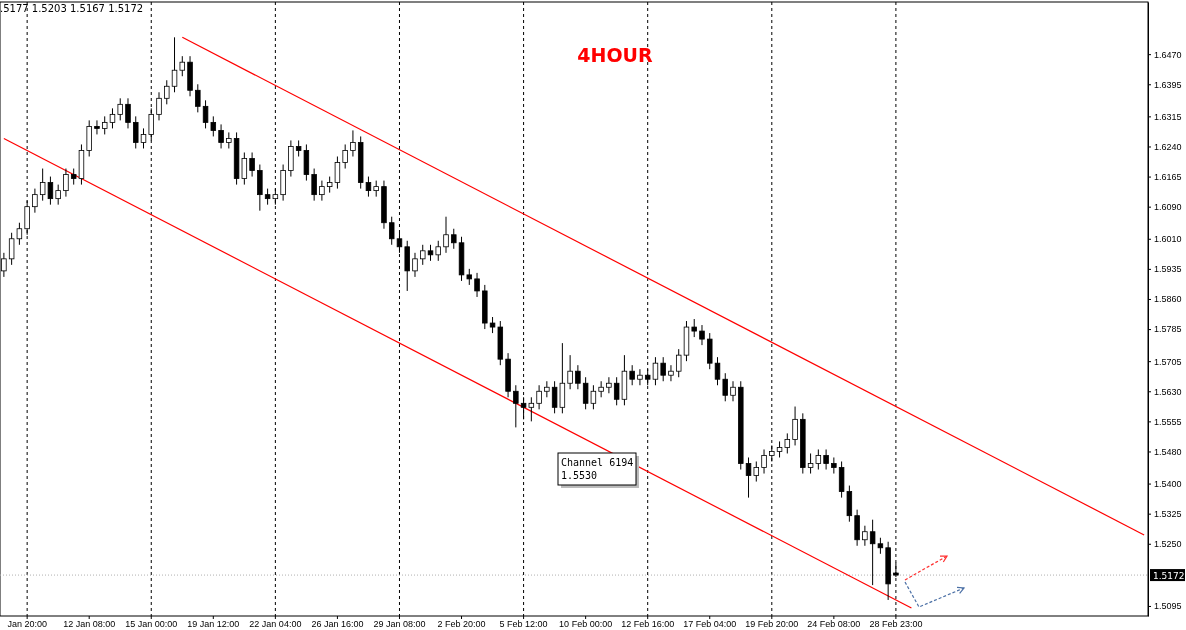 The image size is (1186, 630). What do you see at coordinates (648, 623) in the screenshot?
I see `x-tick-label: 12 Feb 16:00` at bounding box center [648, 623].